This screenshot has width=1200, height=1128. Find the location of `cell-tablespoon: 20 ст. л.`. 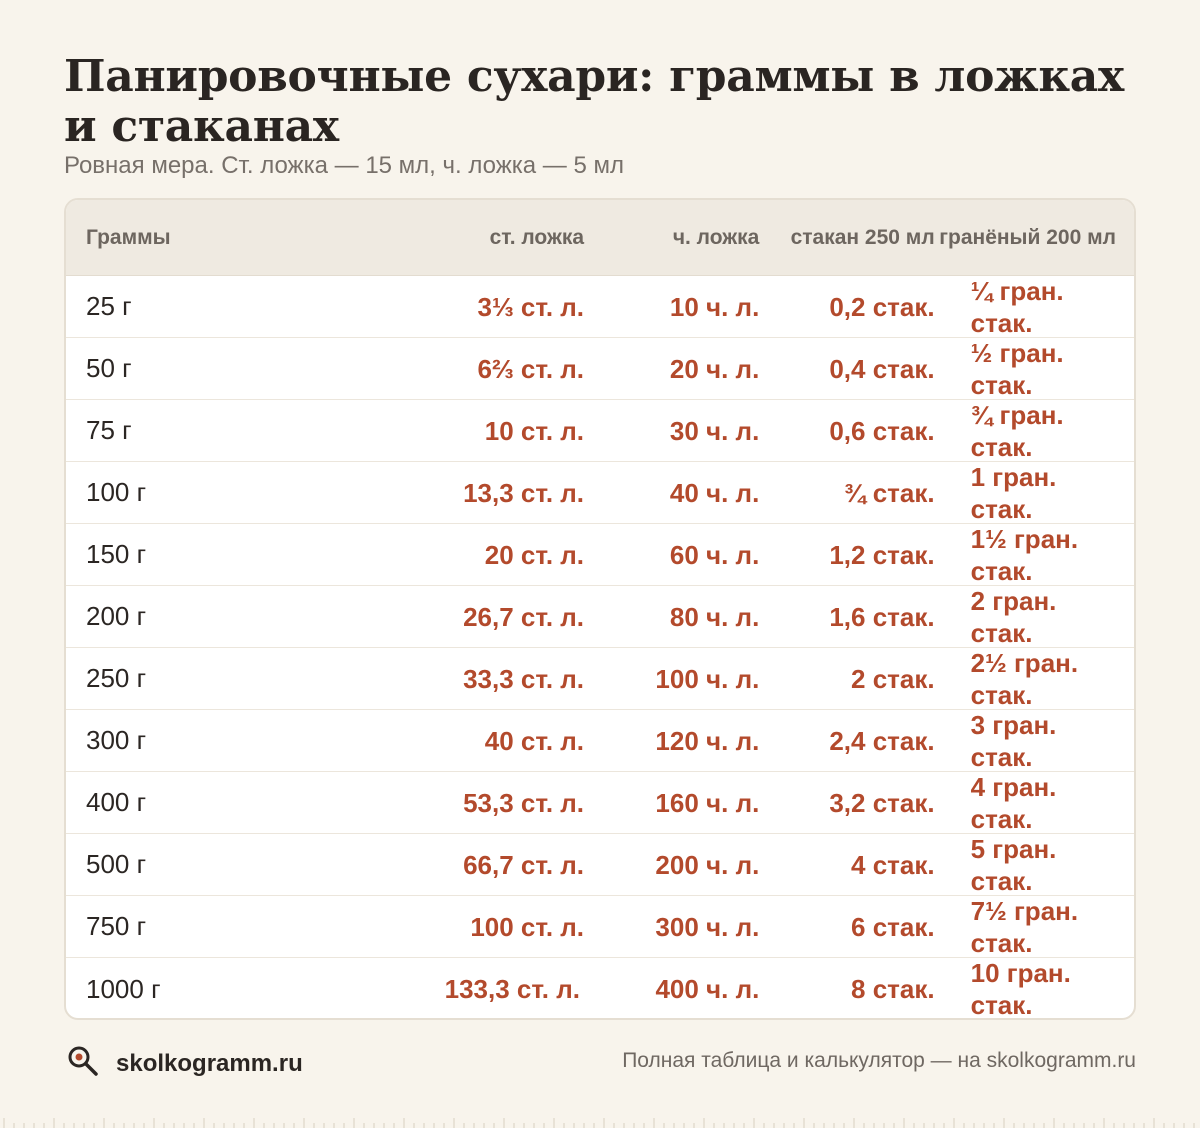

cell-tablespoon: 20 ст. л. is located at coordinates (534, 554).